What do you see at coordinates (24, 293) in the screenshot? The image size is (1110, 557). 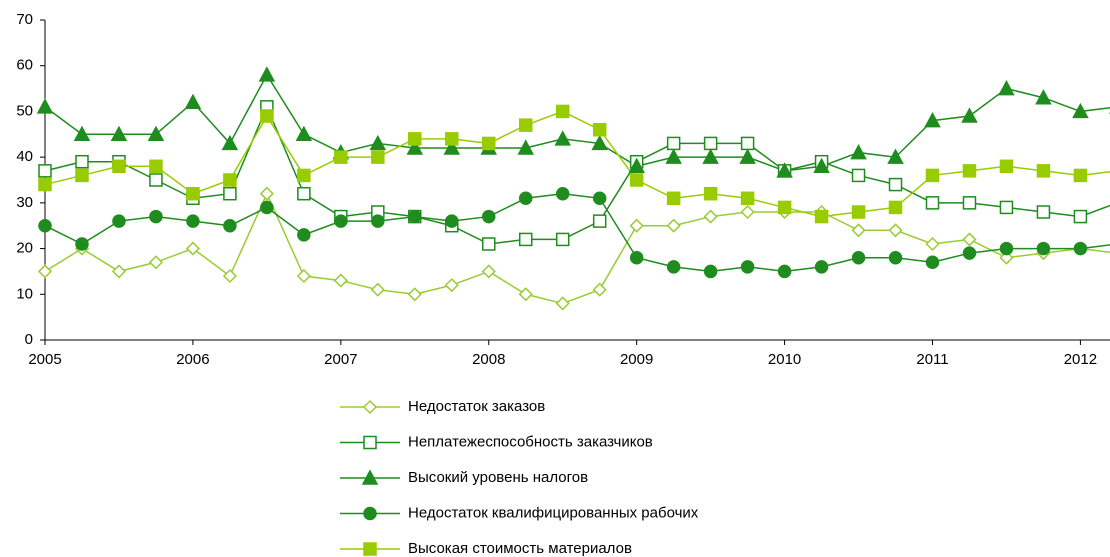 I see `y-tick-label: 10` at bounding box center [24, 293].